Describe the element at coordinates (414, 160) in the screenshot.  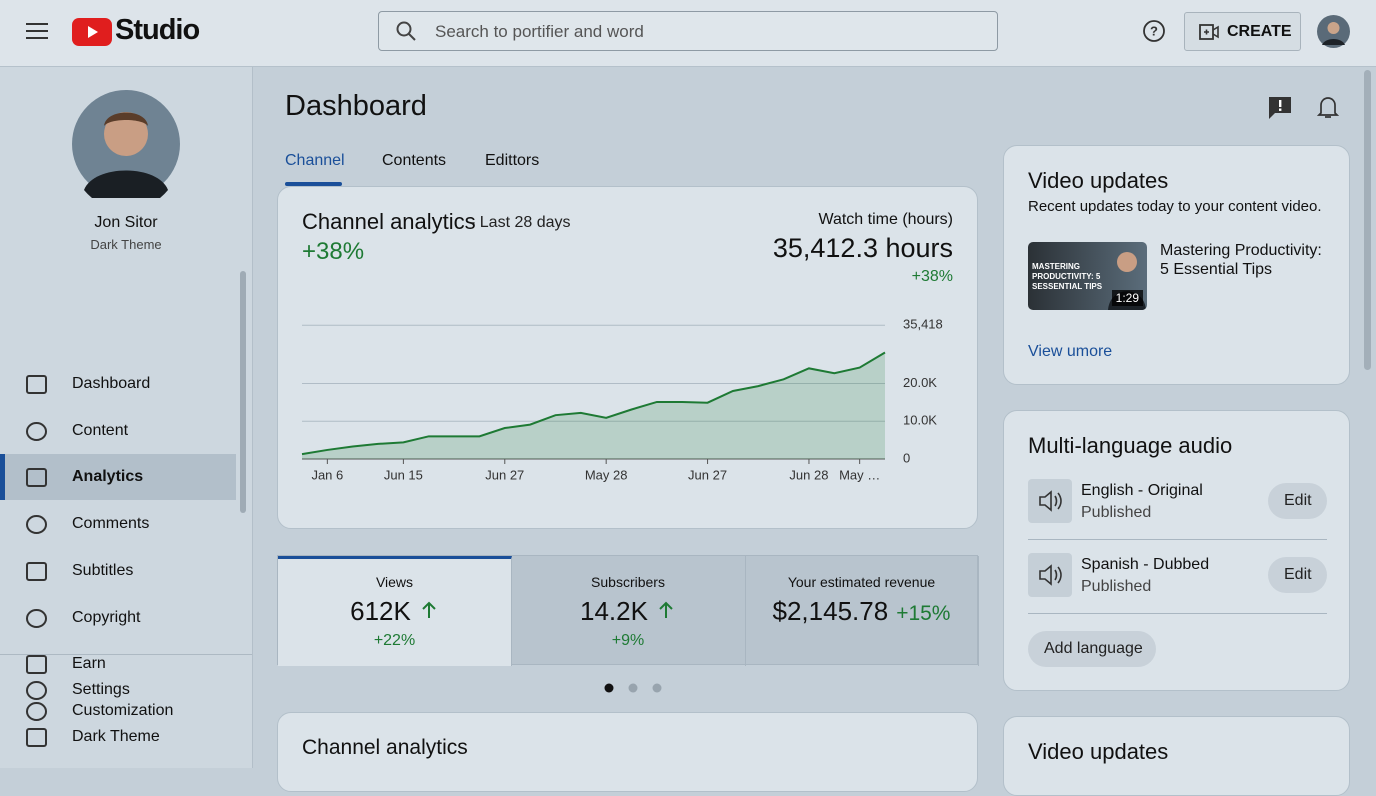
I see `tab: Contents` at that location.